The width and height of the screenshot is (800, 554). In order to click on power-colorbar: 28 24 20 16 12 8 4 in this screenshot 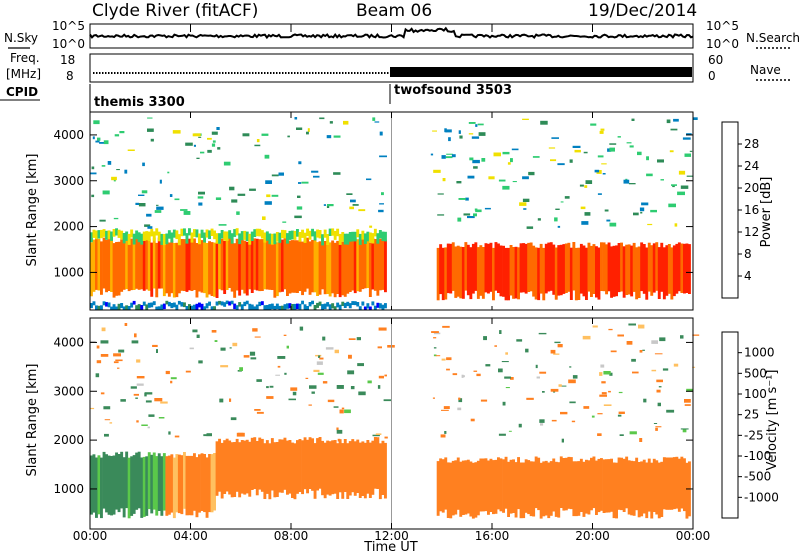, I will do `click(740, 210)`.